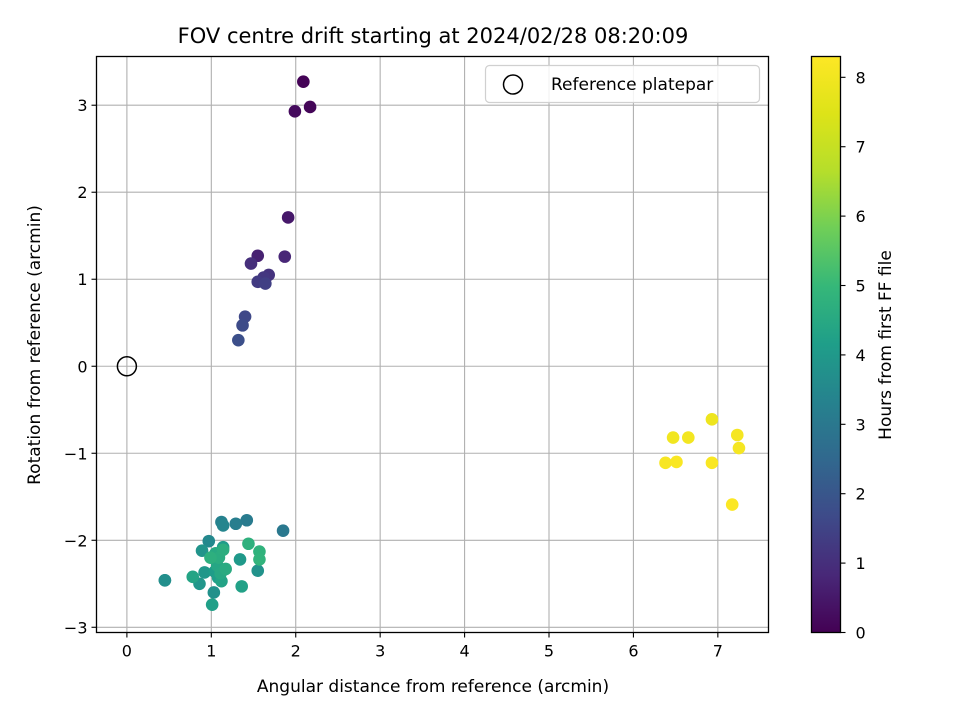 The width and height of the screenshot is (960, 720). I want to click on colorbar-tick-label: 0, so click(861, 633).